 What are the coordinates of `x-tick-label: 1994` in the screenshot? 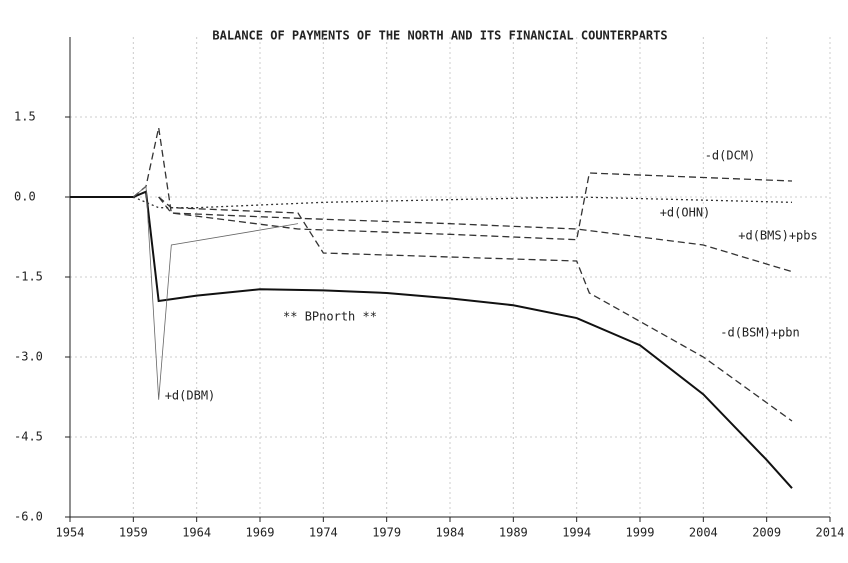 It's located at (576, 533).